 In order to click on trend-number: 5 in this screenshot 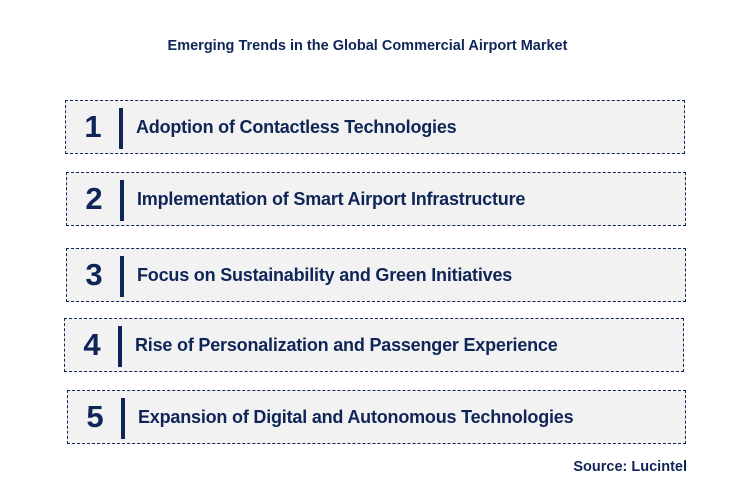, I will do `click(95, 416)`.